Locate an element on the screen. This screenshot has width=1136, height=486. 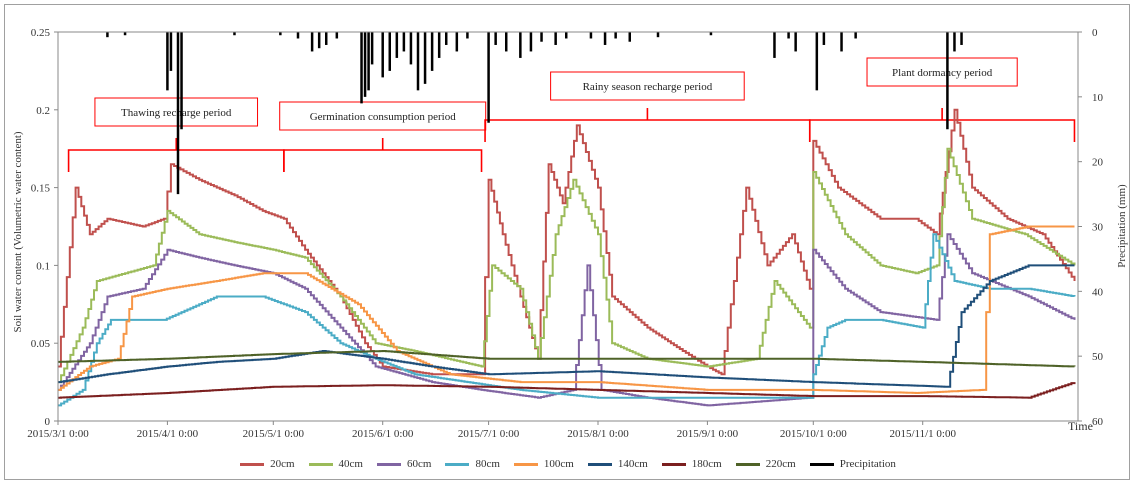
period-label: Rainy season recharge period is located at coordinates (648, 87).